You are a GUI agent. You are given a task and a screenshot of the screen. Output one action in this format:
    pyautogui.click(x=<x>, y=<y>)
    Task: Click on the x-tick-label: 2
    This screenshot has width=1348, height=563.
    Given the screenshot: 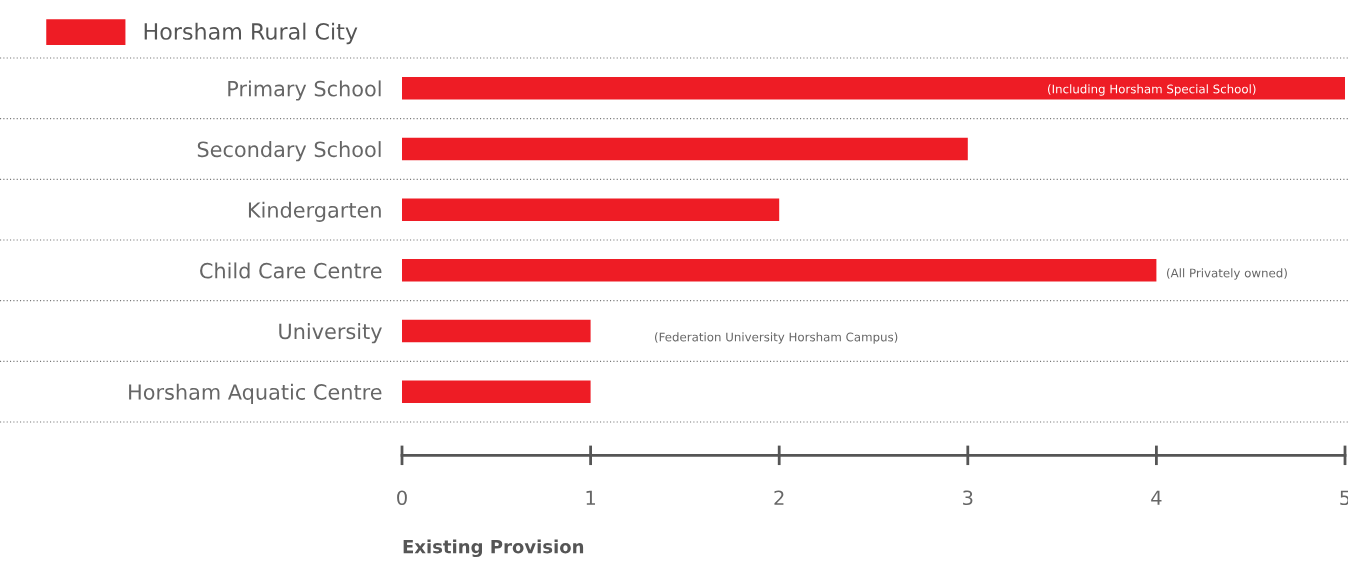 What is the action you would take?
    pyautogui.click(x=779, y=497)
    